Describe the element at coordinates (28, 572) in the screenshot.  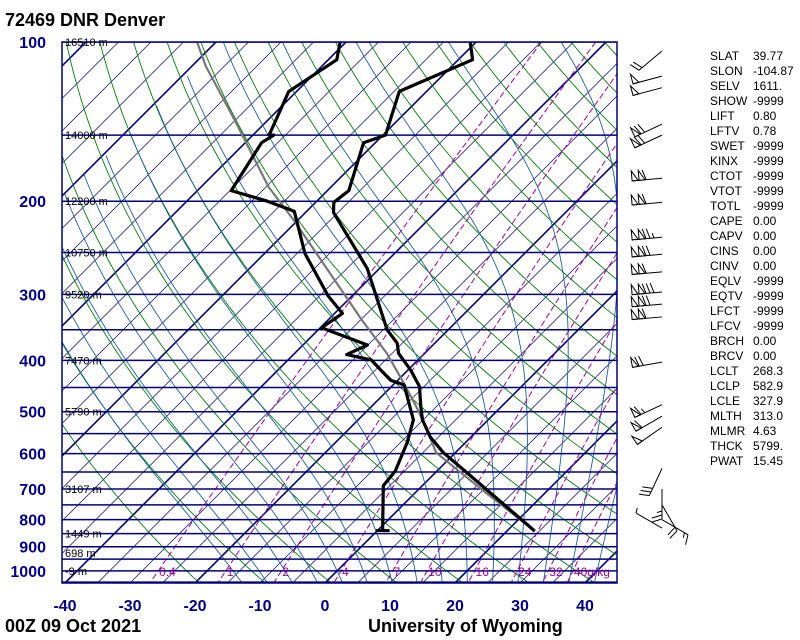
I see `pressure-tick-label: 1000` at that location.